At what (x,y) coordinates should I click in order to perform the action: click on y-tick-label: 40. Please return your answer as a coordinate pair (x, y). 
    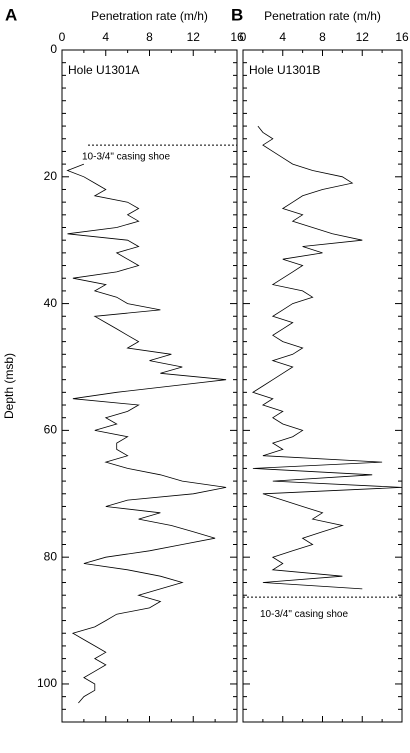
    Looking at the image, I should click on (51, 303).